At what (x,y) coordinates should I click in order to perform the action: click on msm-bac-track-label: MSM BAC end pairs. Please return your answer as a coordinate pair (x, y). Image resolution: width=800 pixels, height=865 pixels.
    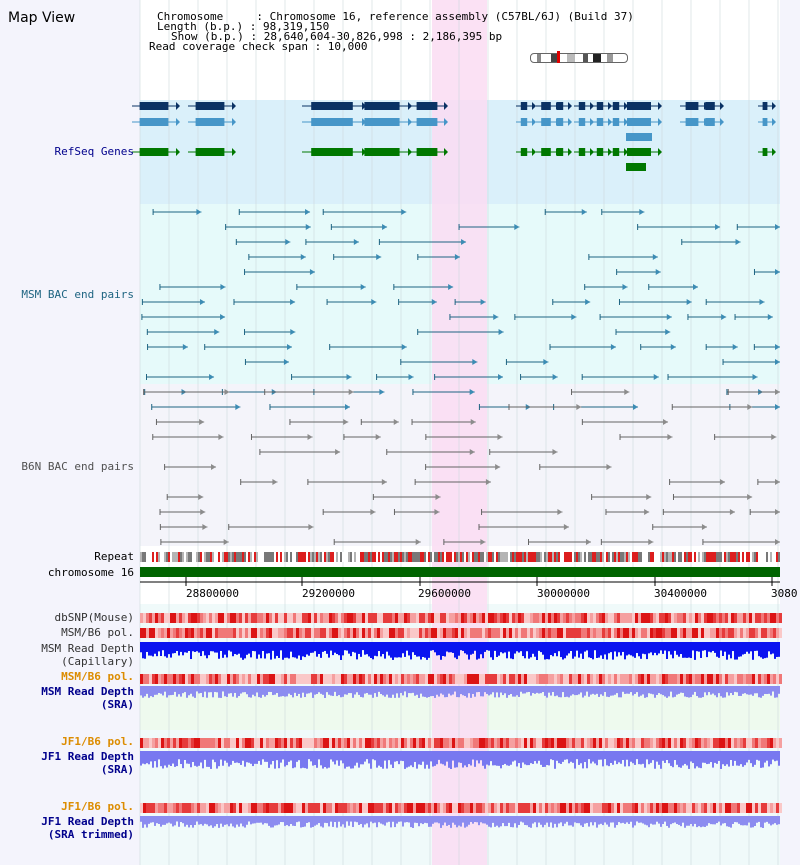
    Looking at the image, I should click on (77, 294).